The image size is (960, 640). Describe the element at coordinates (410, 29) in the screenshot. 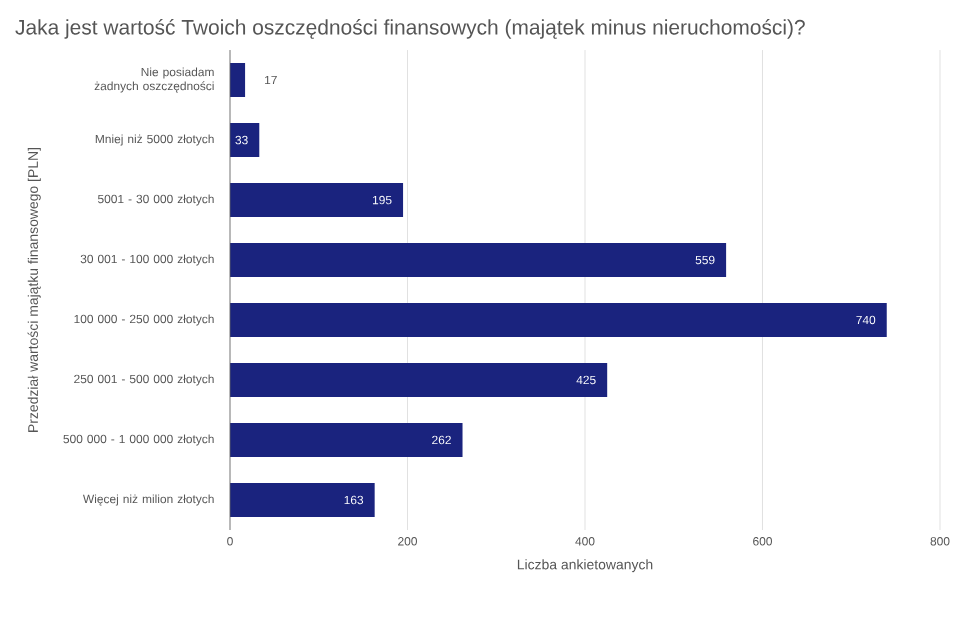

I see `chart-title: Jaka jest wartość Twoich oszczędności finansowych (majątek minus nieruchomości)?` at that location.